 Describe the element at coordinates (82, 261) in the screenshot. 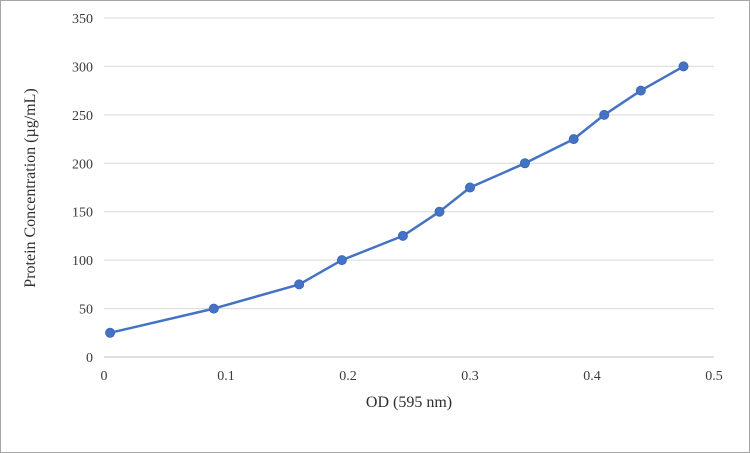

I see `svg-text: 100` at that location.